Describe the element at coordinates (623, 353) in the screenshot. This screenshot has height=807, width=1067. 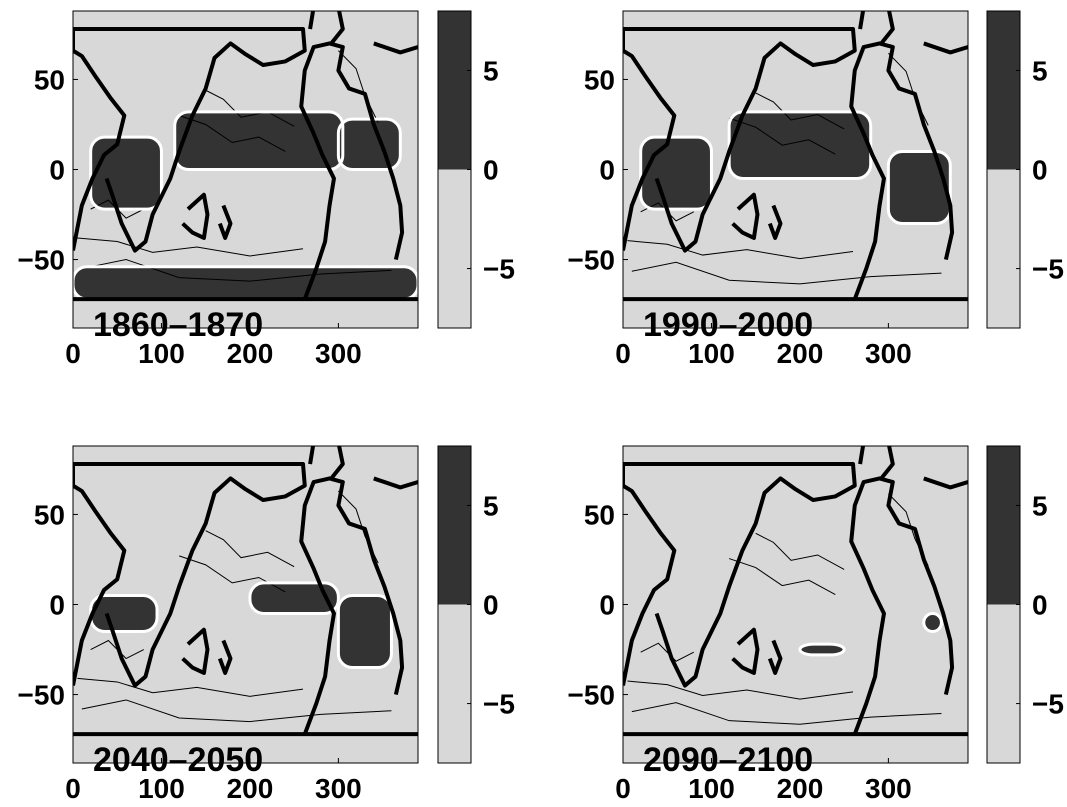
I see `x-tick-label: 0` at that location.